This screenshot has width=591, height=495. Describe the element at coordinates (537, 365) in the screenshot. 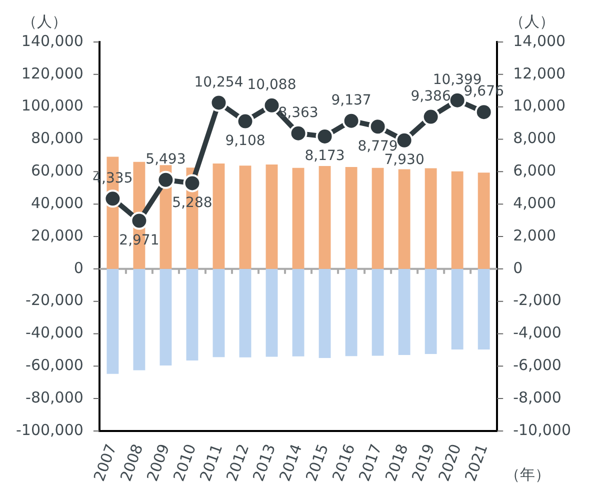

I see `y2-tick-label: -6,000` at that location.